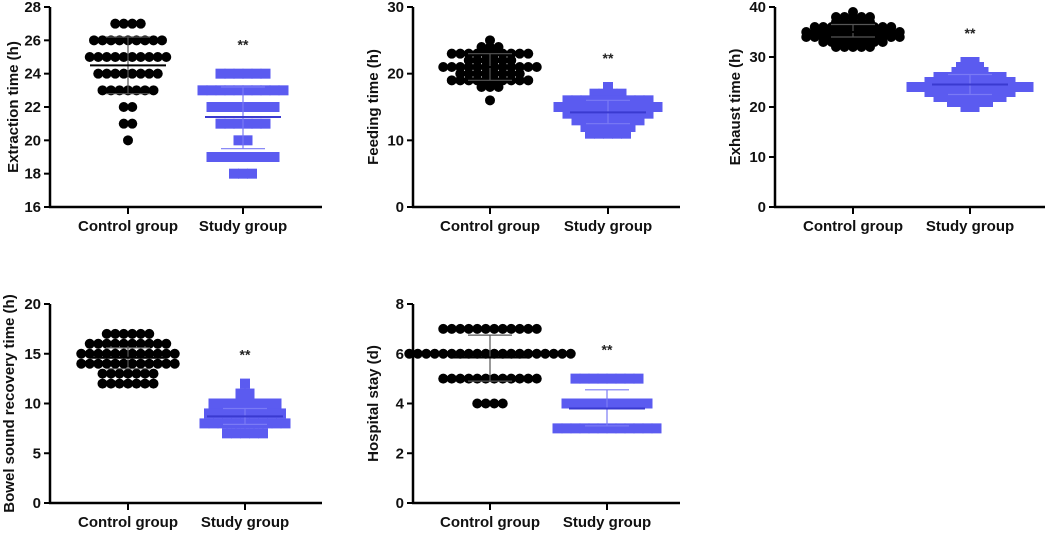 The image size is (1052, 535). Describe the element at coordinates (757, 107) in the screenshot. I see `y-tick-label: 20` at that location.